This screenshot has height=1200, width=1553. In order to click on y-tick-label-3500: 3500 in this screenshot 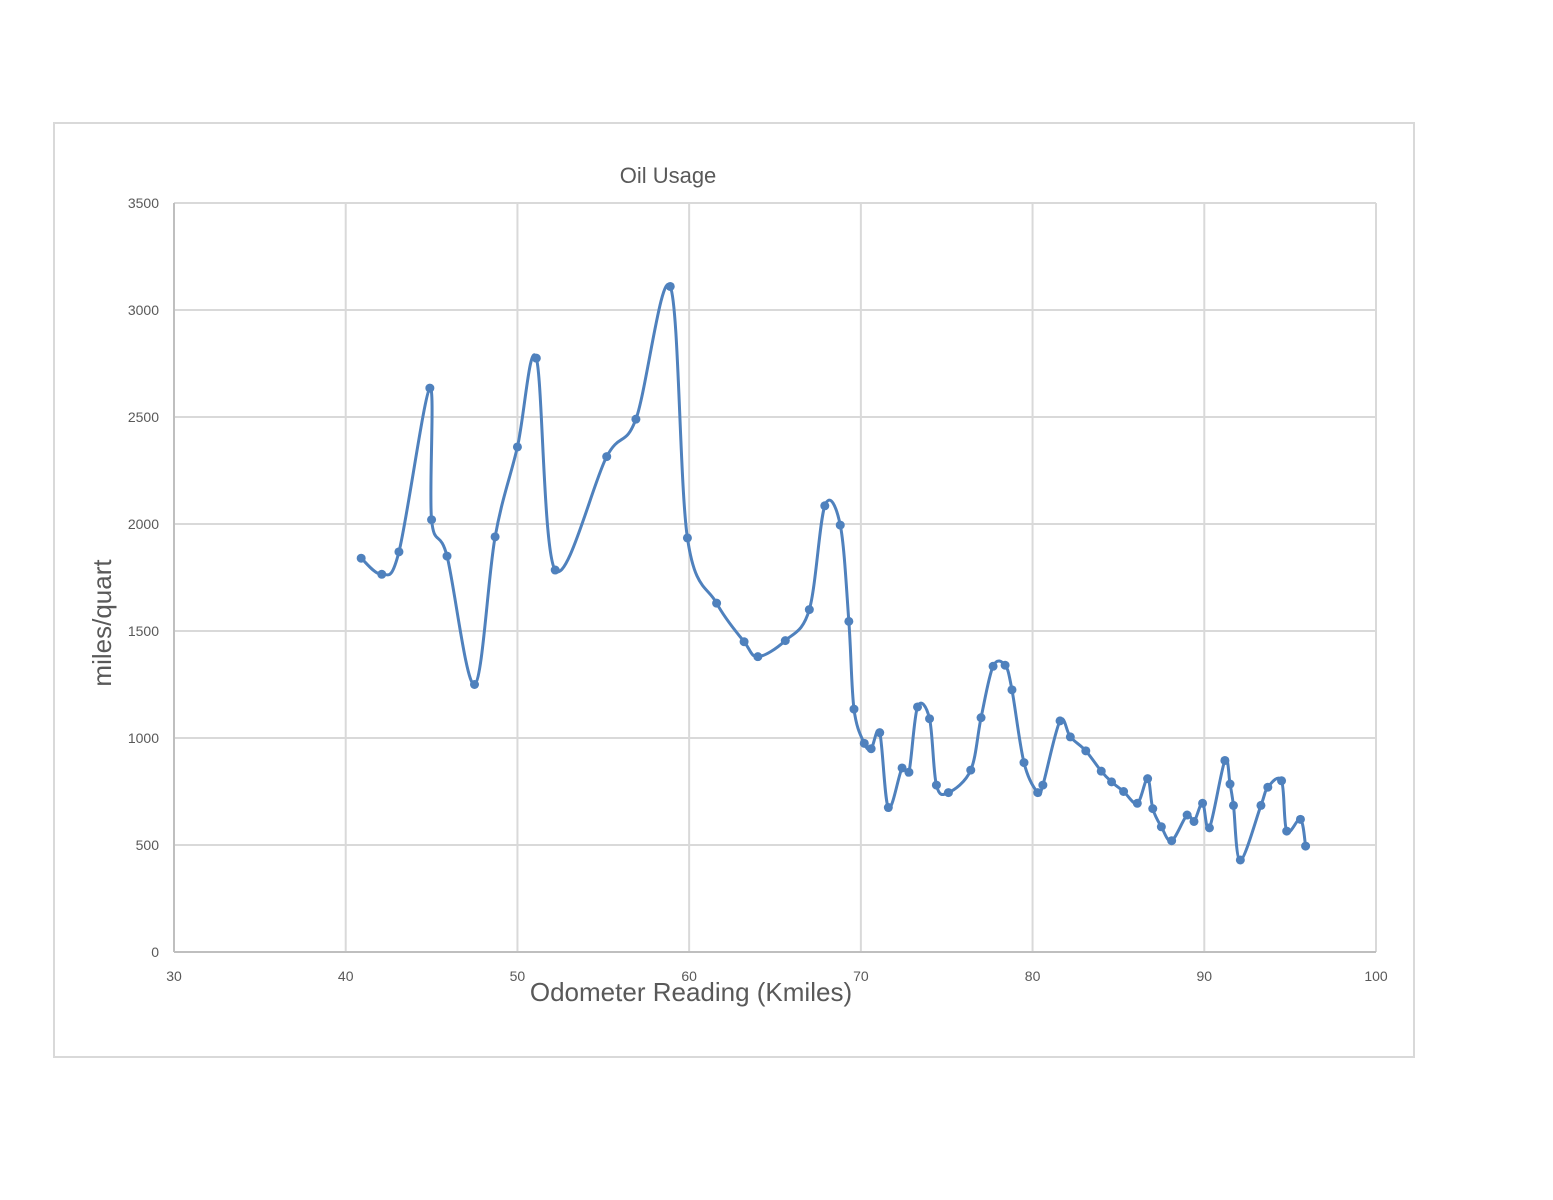, I will do `click(143, 203)`.